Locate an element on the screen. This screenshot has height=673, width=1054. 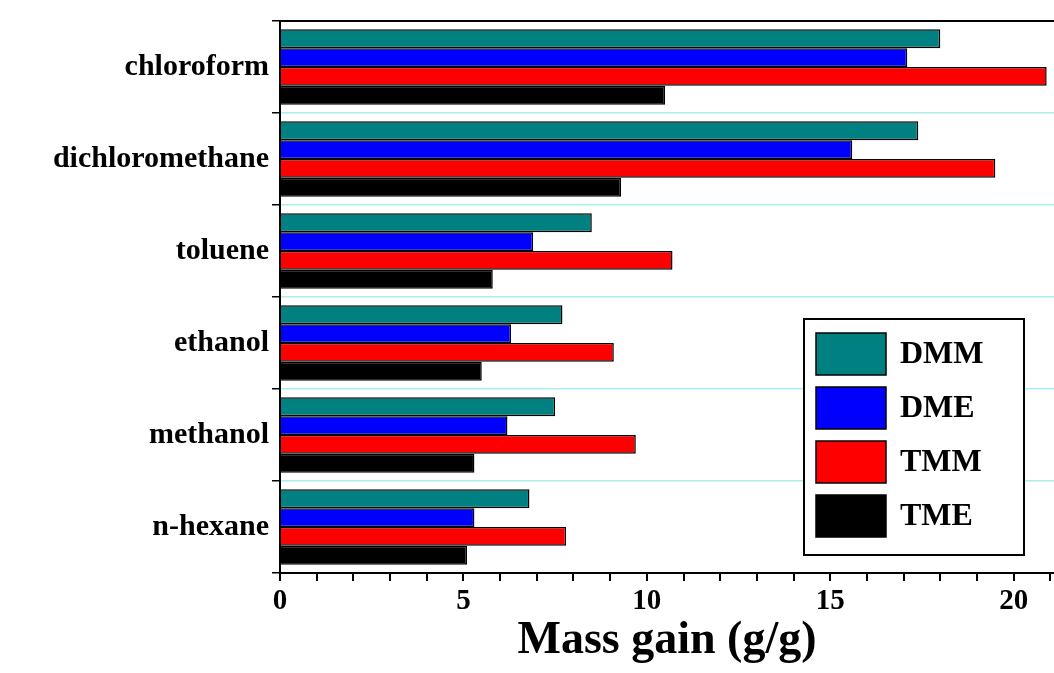
x-axis-title: Mass gain (g/g) is located at coordinates (667, 638).